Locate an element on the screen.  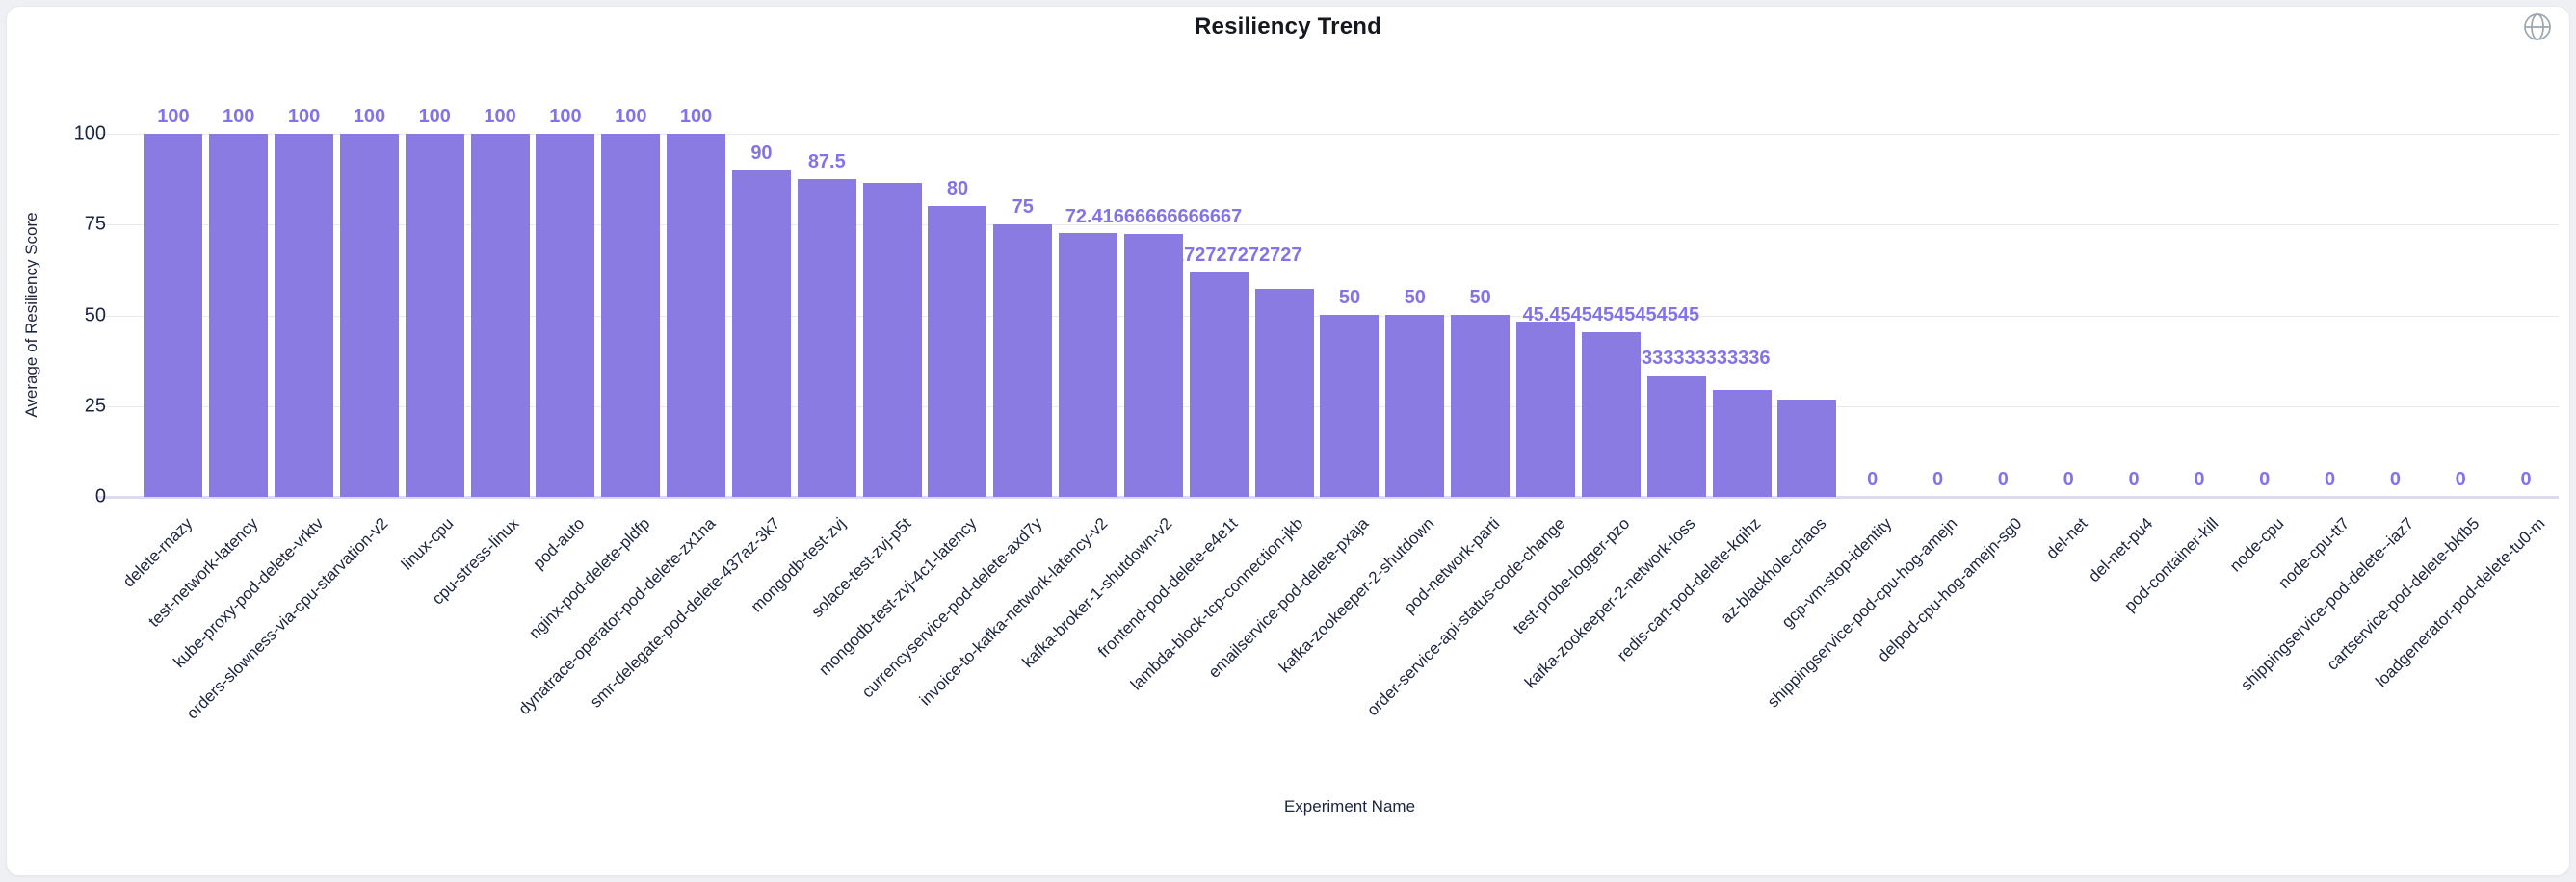
y-tick-label: 25 is located at coordinates (95, 406).